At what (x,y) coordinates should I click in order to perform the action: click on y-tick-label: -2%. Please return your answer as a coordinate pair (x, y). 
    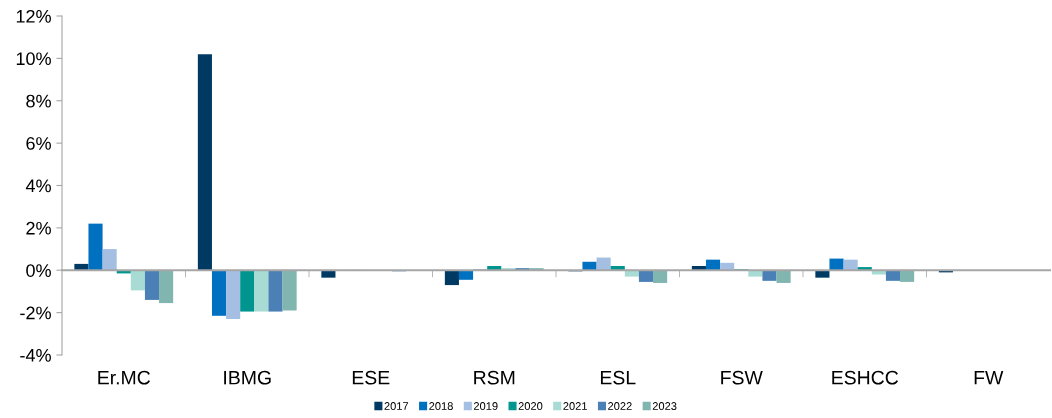
    Looking at the image, I should click on (35, 313).